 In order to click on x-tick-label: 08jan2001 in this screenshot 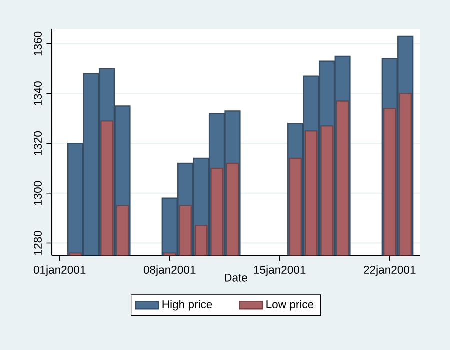, I will do `click(170, 271)`.